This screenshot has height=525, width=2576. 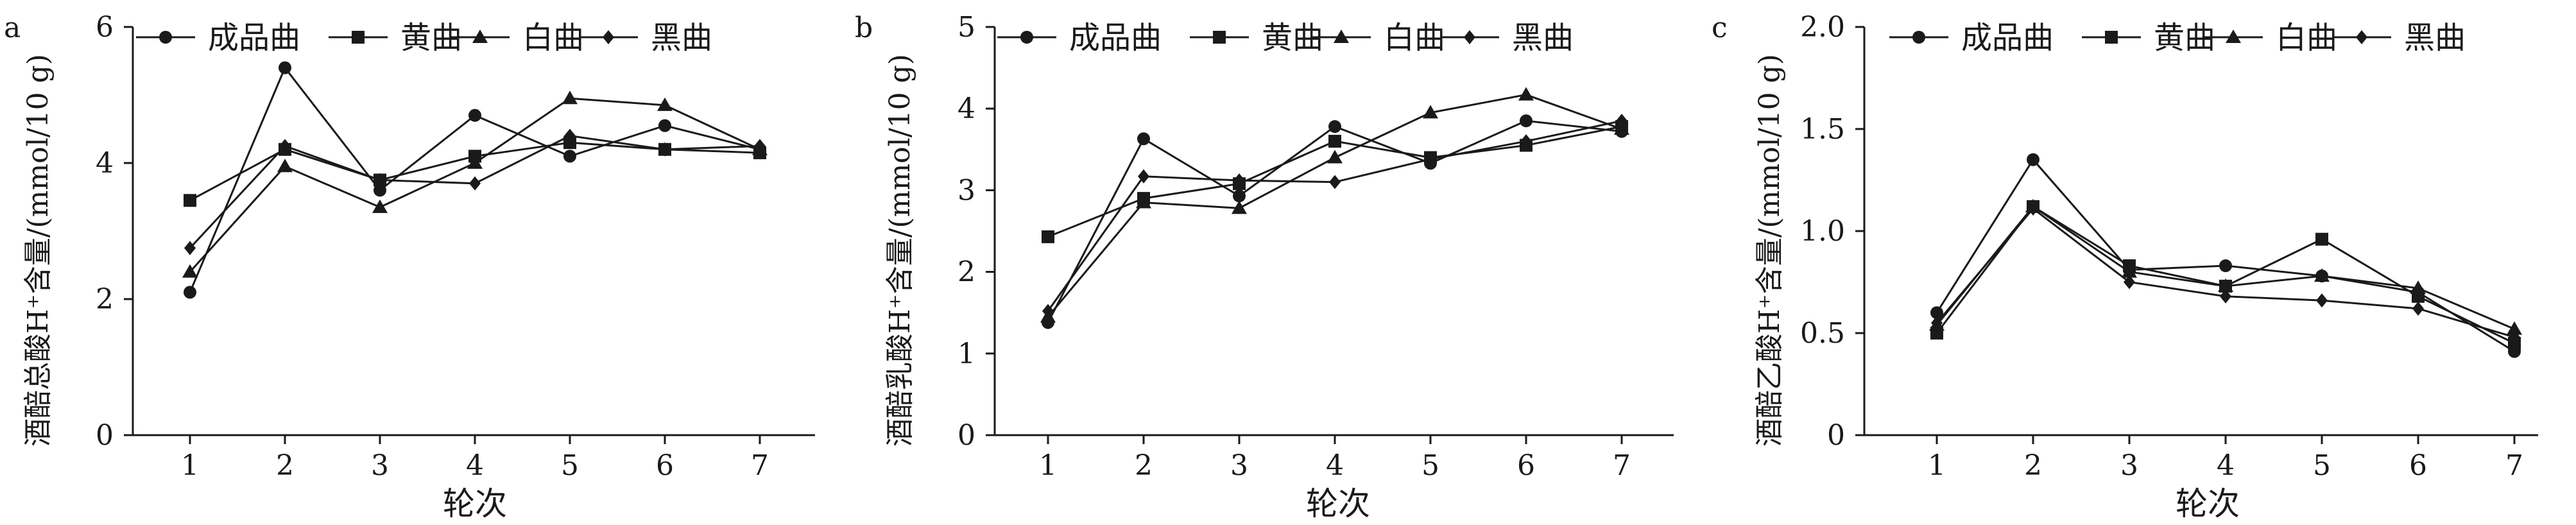 What do you see at coordinates (681, 38) in the screenshot?
I see `panel-a-legend-label: 黑曲` at bounding box center [681, 38].